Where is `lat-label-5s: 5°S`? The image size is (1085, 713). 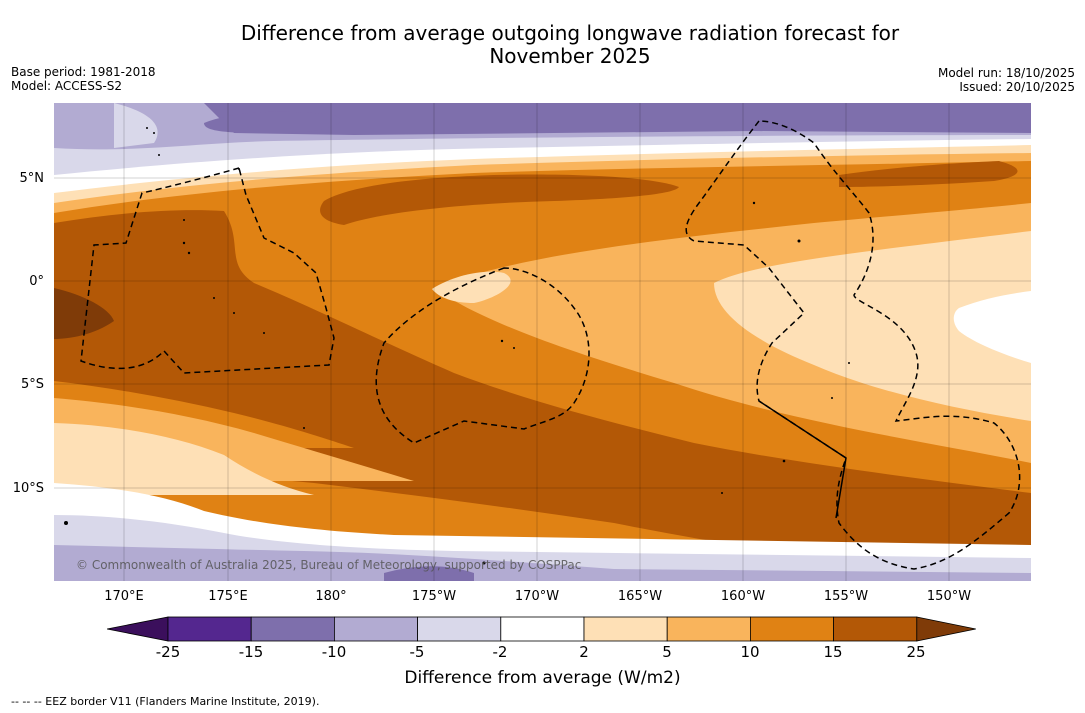
lat-label-5s: 5°S is located at coordinates (32, 384).